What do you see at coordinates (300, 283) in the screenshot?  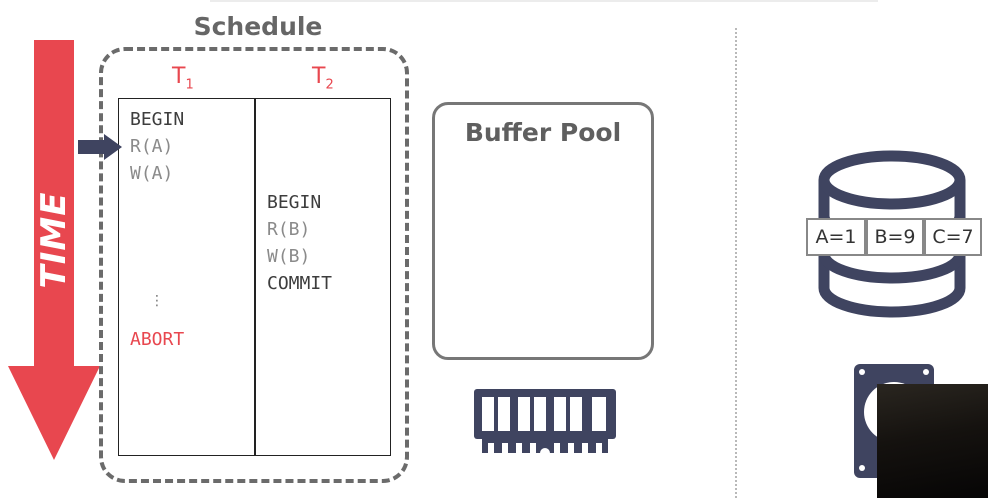 I see `t2-commit: COMMIT` at bounding box center [300, 283].